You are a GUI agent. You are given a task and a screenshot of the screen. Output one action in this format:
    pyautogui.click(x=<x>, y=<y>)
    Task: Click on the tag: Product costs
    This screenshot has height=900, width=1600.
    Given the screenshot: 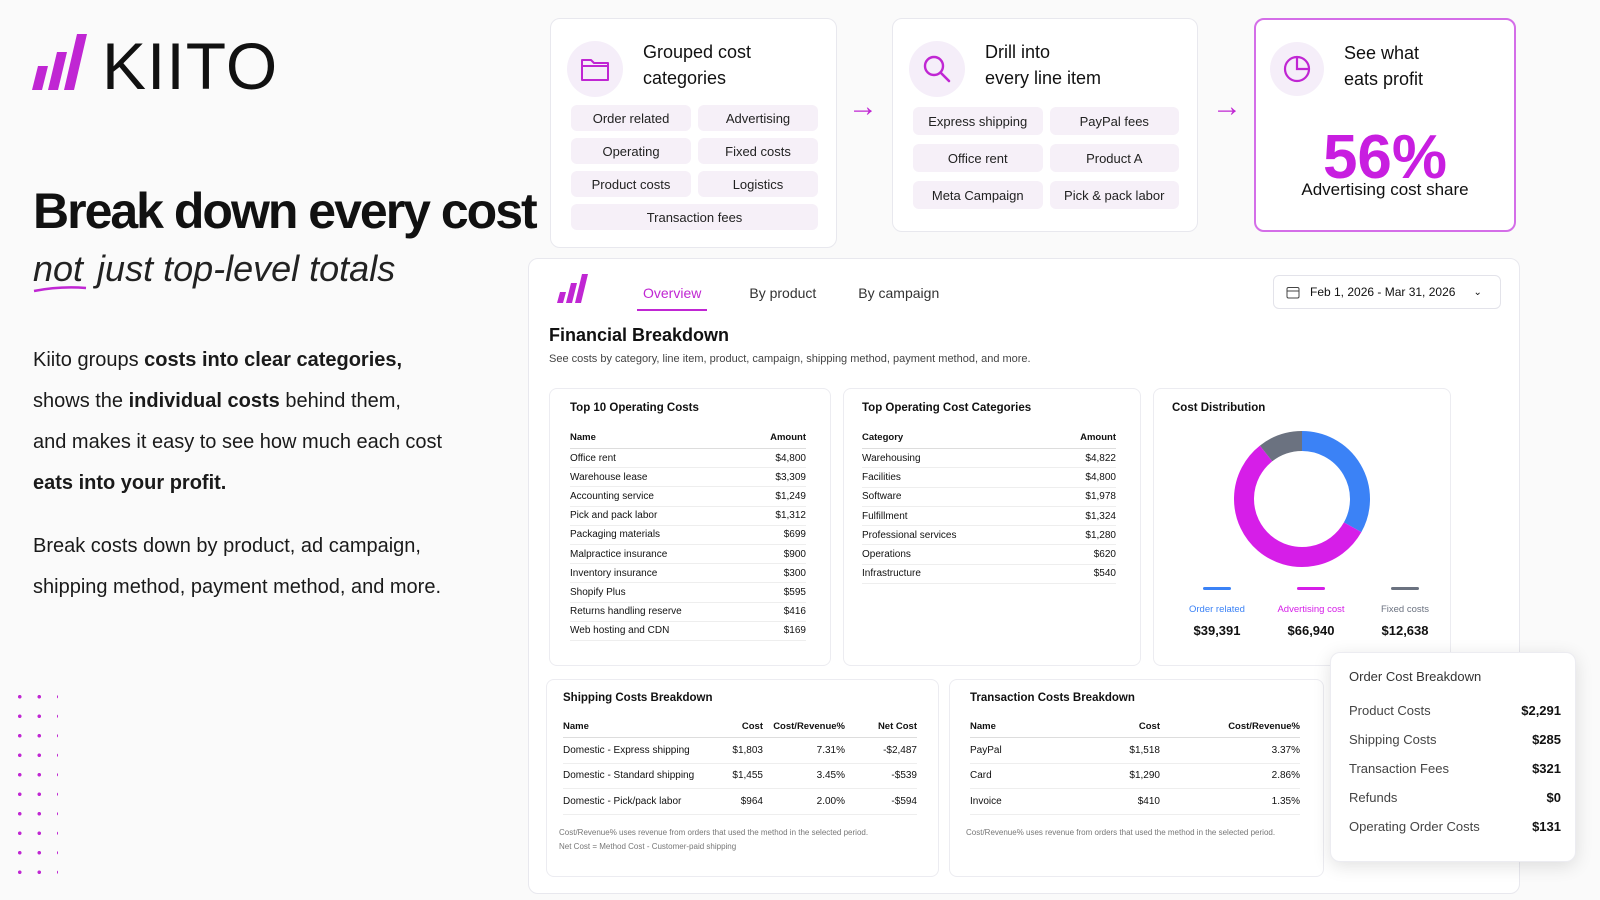 What is the action you would take?
    pyautogui.click(x=631, y=184)
    